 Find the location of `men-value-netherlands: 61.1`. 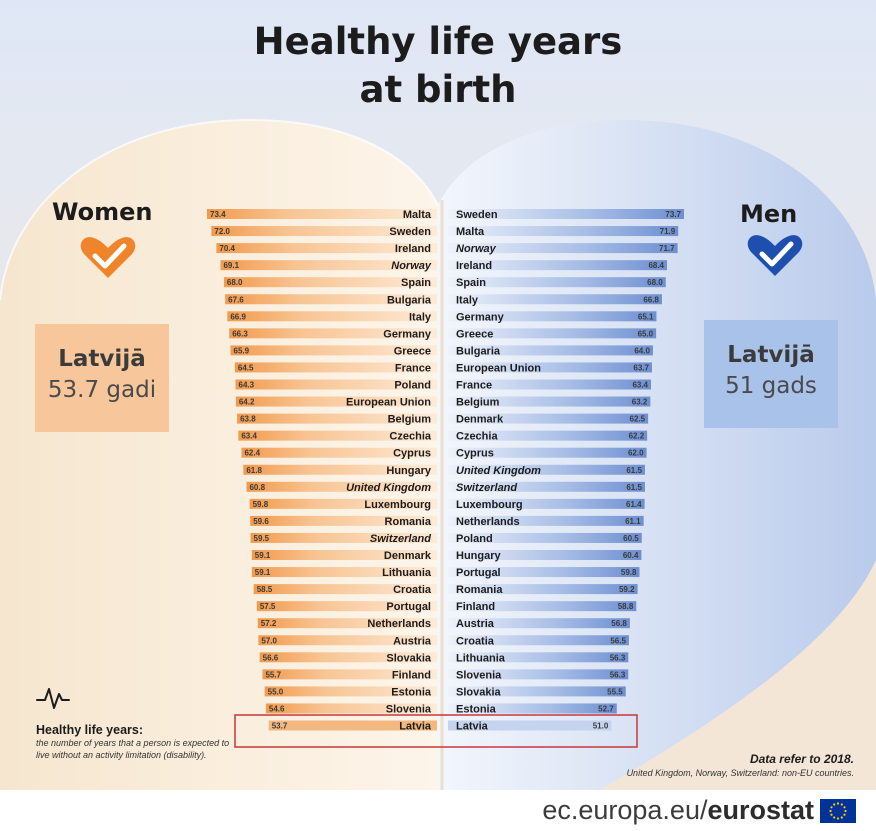

men-value-netherlands: 61.1 is located at coordinates (633, 521).